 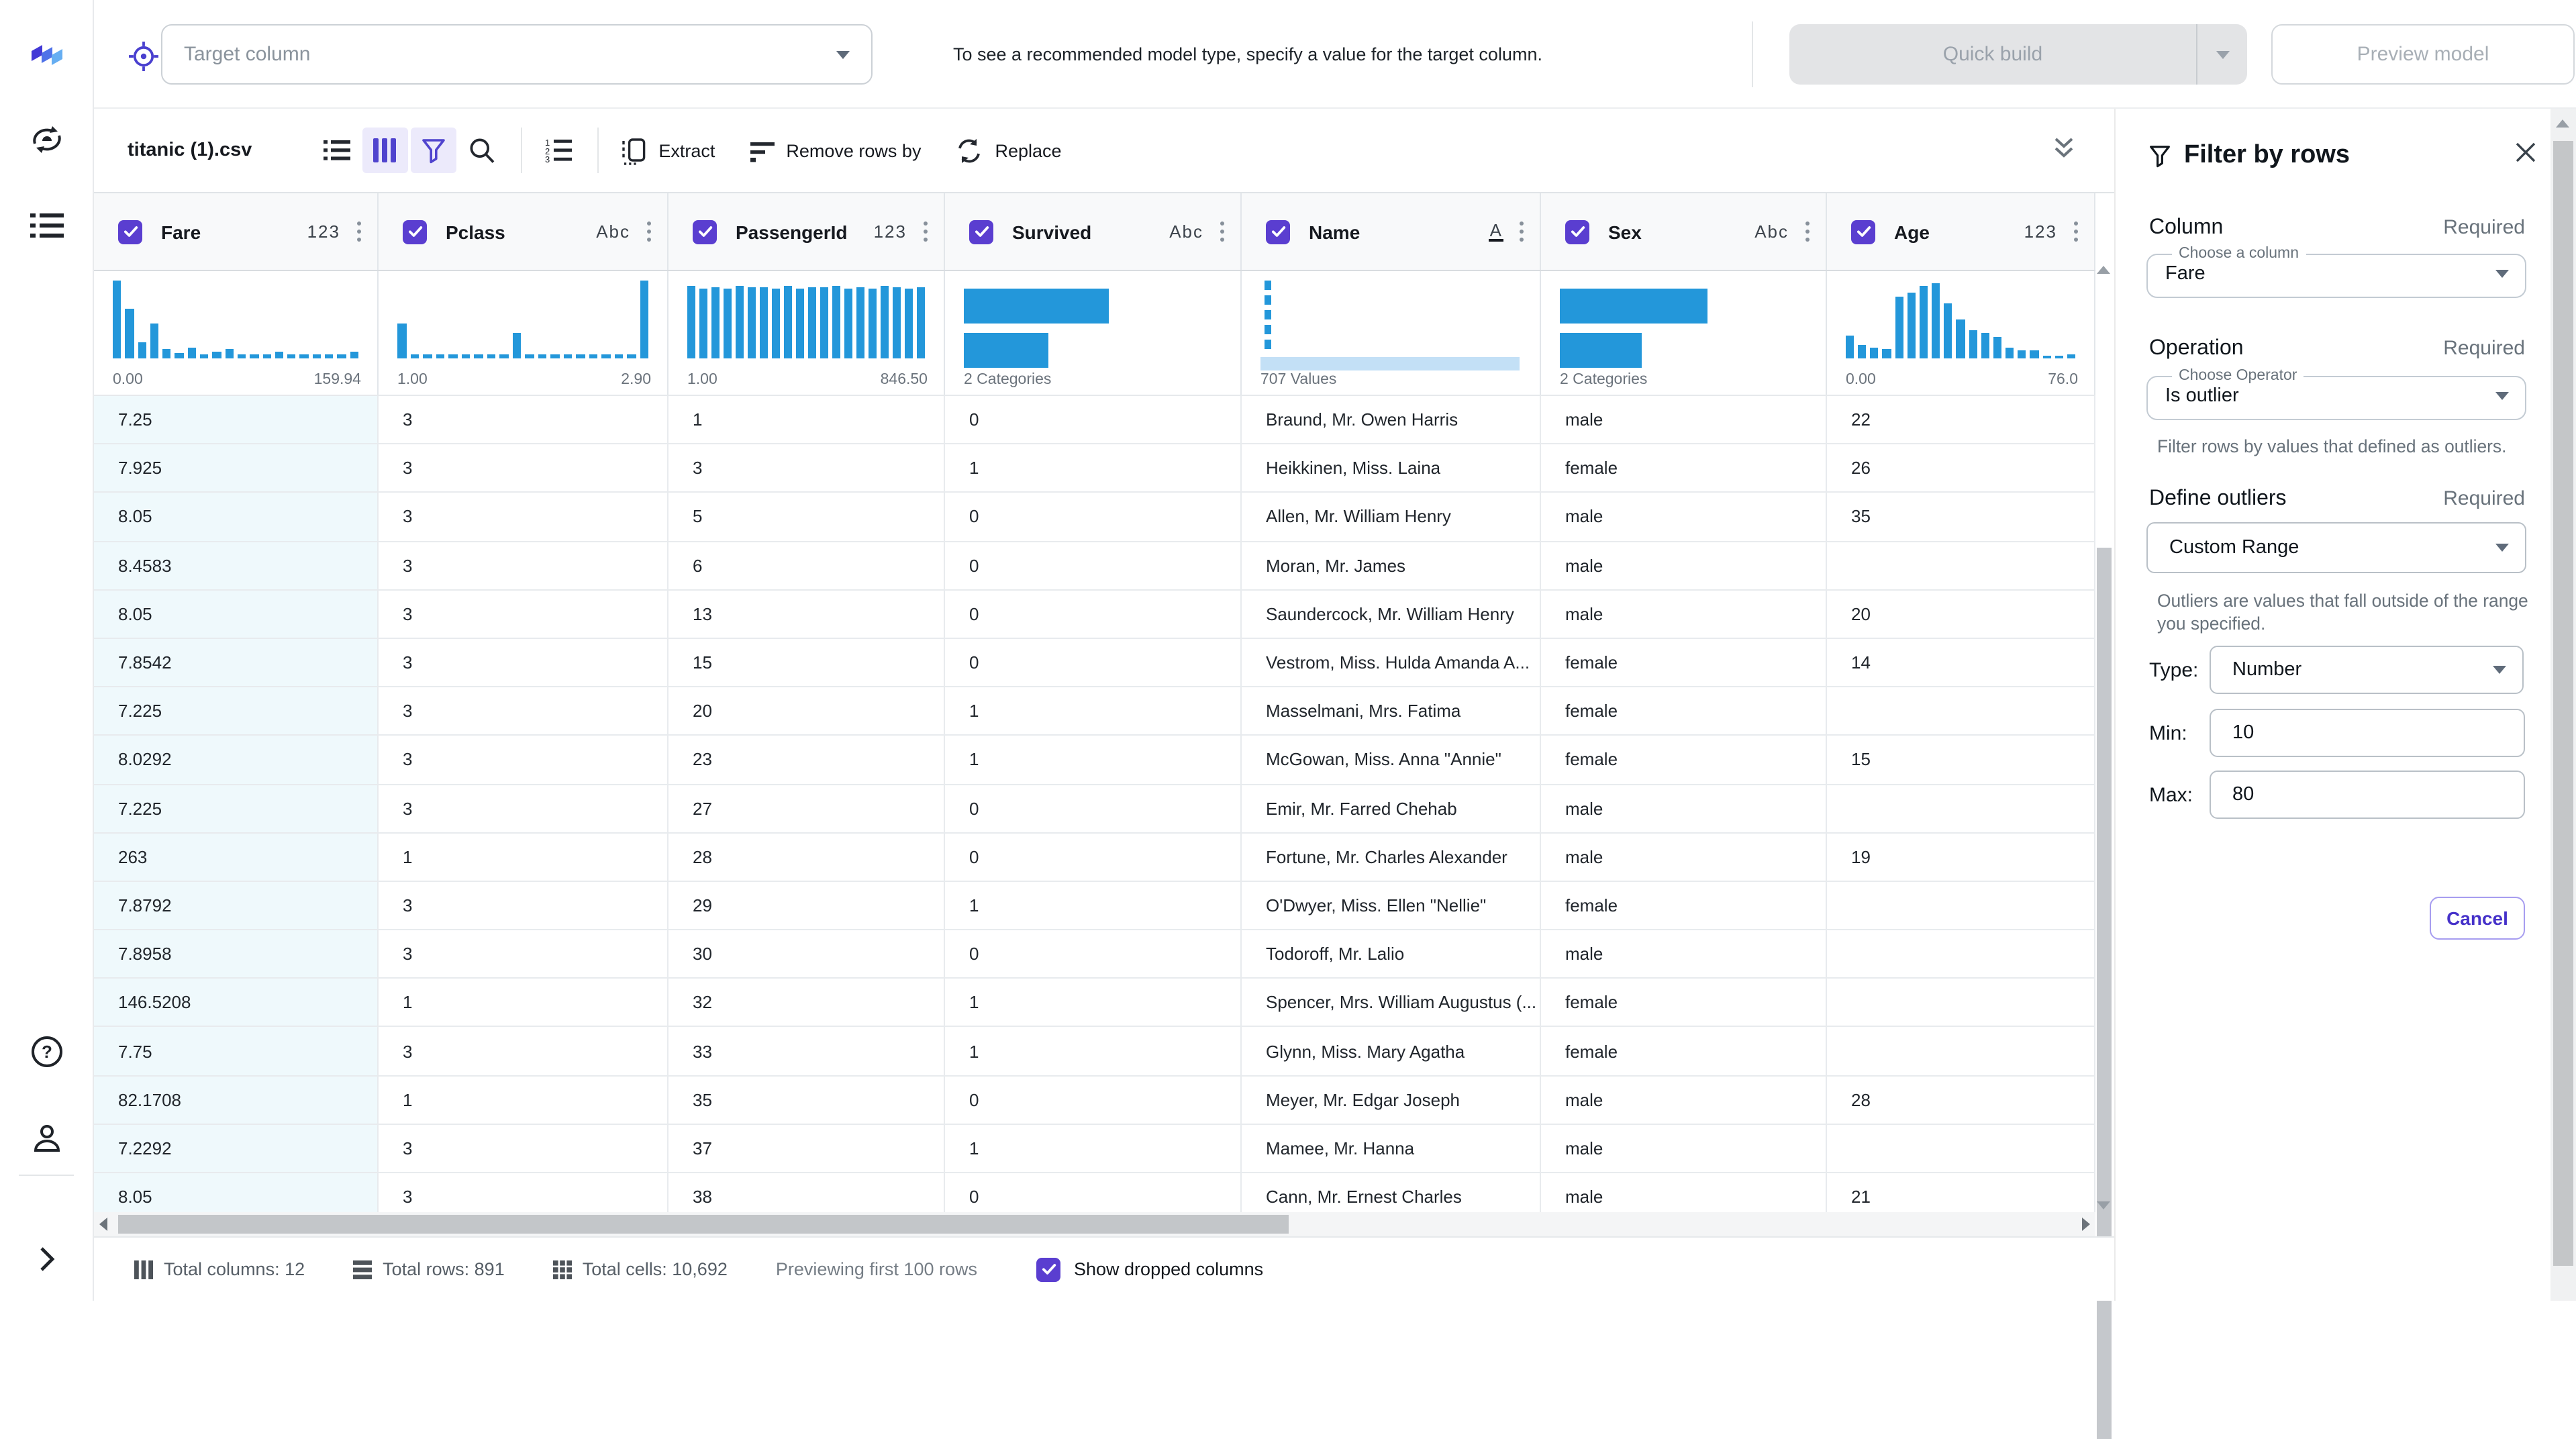 I want to click on table-cell: Saundercock, Mr. William Henry, so click(x=1391, y=614).